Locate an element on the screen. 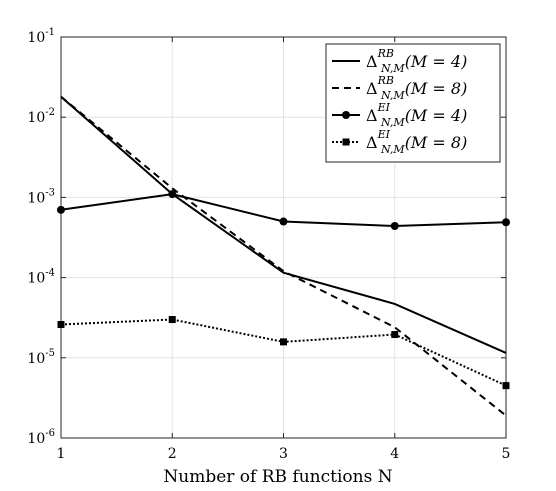 This screenshot has height=491, width=556. y-tick-label-3: 10⁻³ is located at coordinates (41, 196).